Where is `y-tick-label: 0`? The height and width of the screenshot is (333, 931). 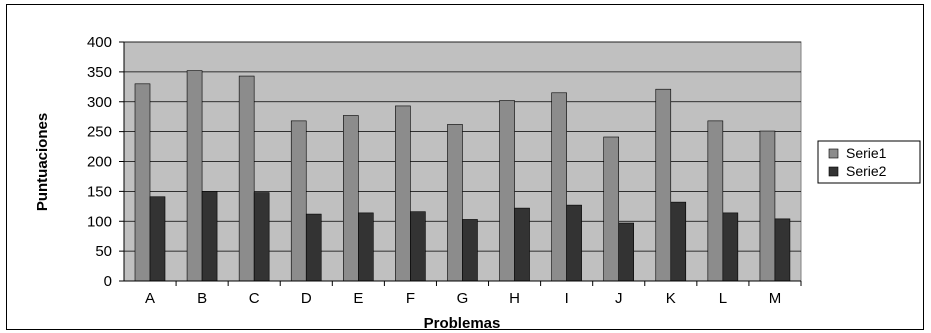 y-tick-label: 0 is located at coordinates (108, 281).